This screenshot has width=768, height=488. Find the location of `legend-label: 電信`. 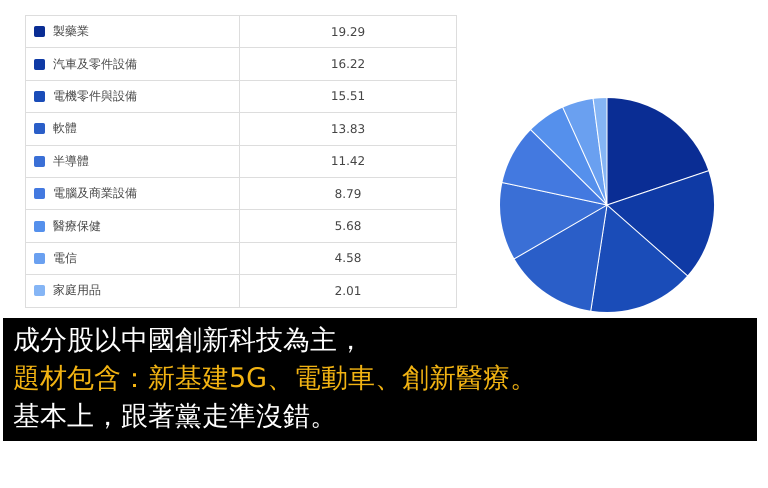

legend-label: 電信 is located at coordinates (65, 258).